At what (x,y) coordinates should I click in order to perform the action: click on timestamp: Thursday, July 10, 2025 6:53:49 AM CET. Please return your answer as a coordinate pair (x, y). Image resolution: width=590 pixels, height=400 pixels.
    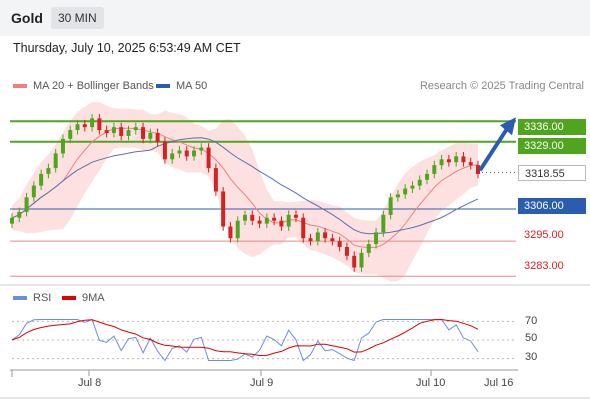
    Looking at the image, I should click on (127, 48).